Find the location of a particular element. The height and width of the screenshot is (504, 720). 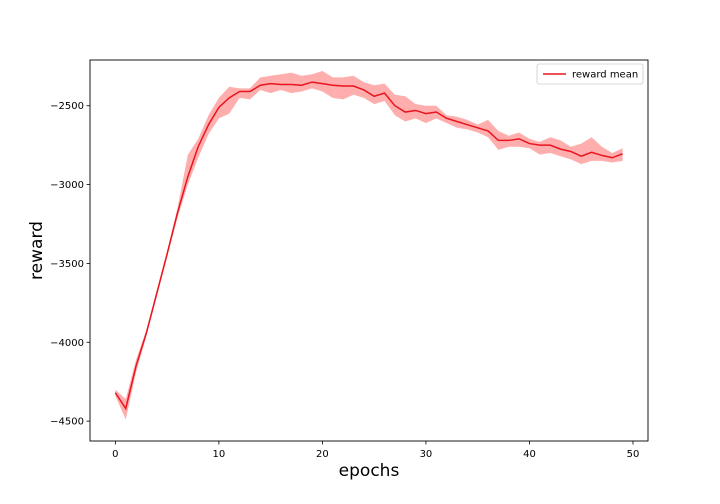

y-axis-title: reward is located at coordinates (37, 250).